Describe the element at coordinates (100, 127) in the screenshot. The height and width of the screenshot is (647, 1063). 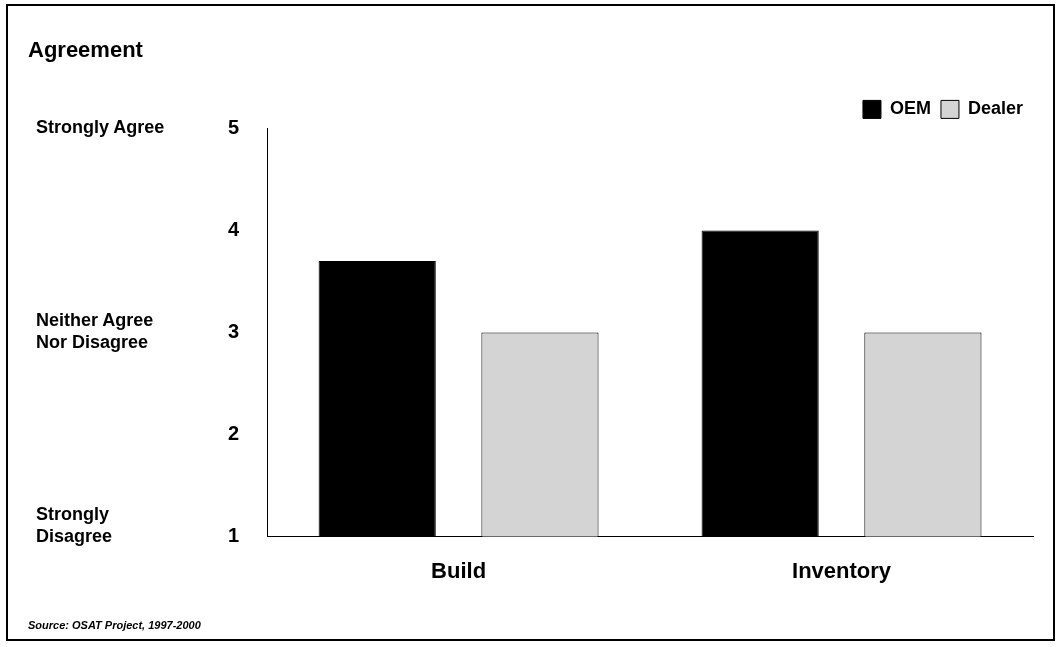
I see `text: Strongly Agree` at that location.